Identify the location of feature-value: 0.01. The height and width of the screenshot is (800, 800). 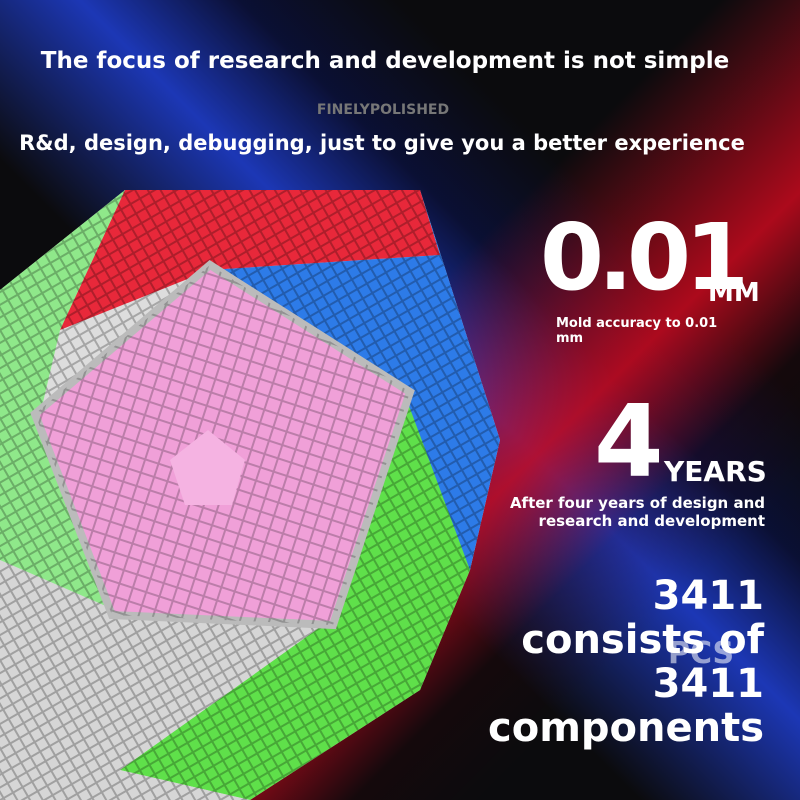
(644, 257).